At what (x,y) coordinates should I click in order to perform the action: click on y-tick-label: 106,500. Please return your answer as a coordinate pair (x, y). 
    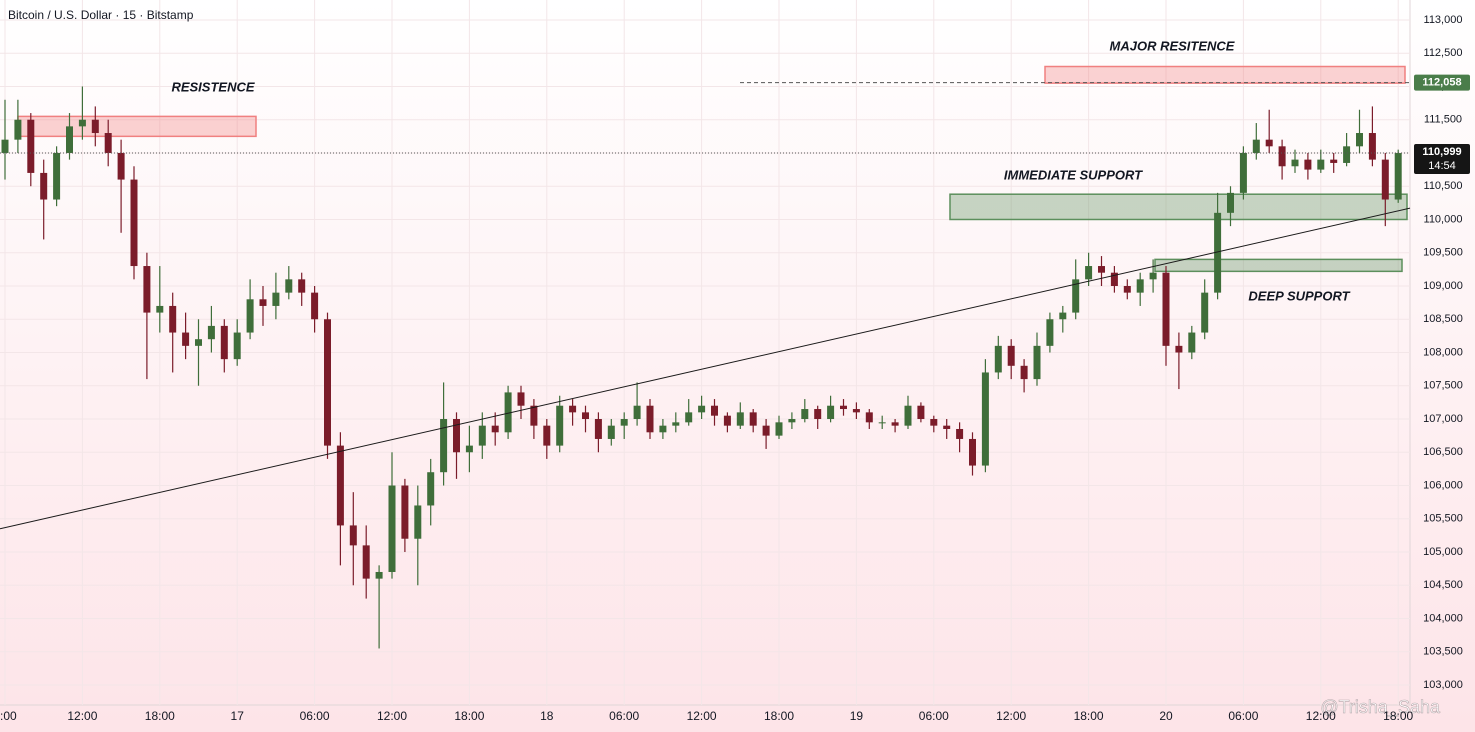
    Looking at the image, I should click on (1443, 452).